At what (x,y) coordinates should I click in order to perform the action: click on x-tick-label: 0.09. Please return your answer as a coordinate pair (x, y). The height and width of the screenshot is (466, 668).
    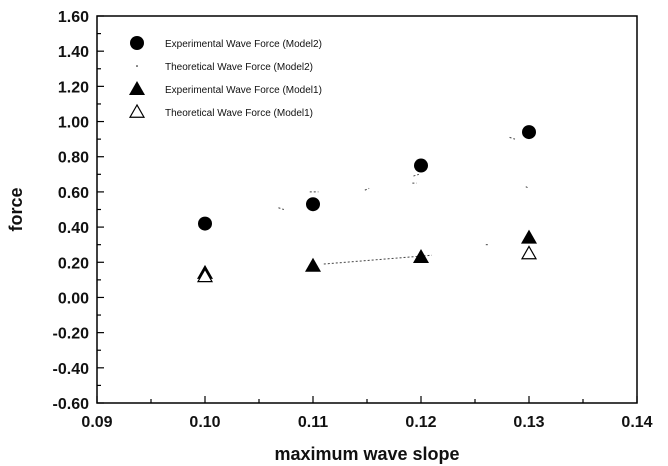
    Looking at the image, I should click on (96, 422).